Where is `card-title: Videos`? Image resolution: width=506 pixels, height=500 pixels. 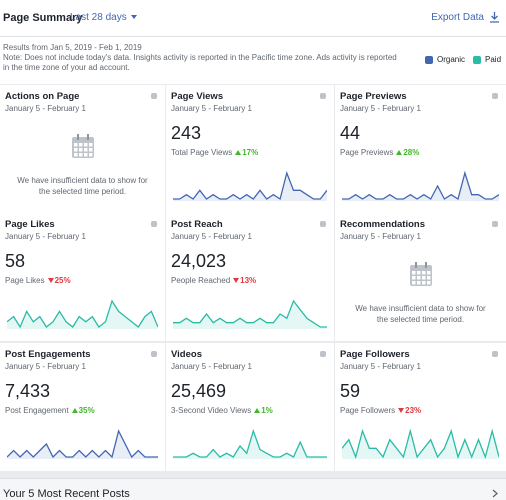 card-title: Videos is located at coordinates (186, 354).